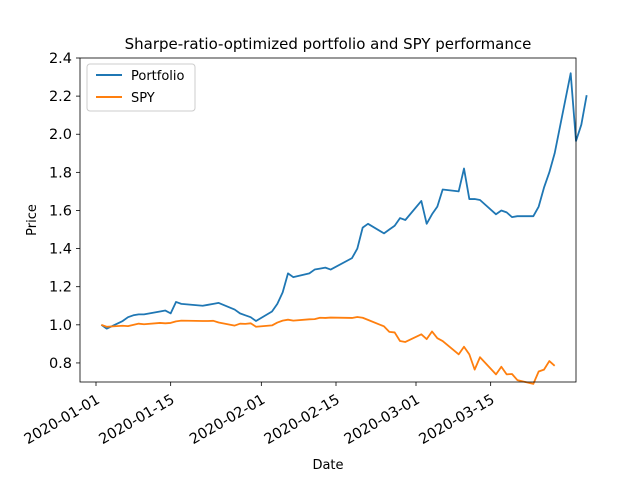 The width and height of the screenshot is (640, 478). Describe the element at coordinates (141, 87) in the screenshot. I see `legend: Portfolio SPY` at that location.